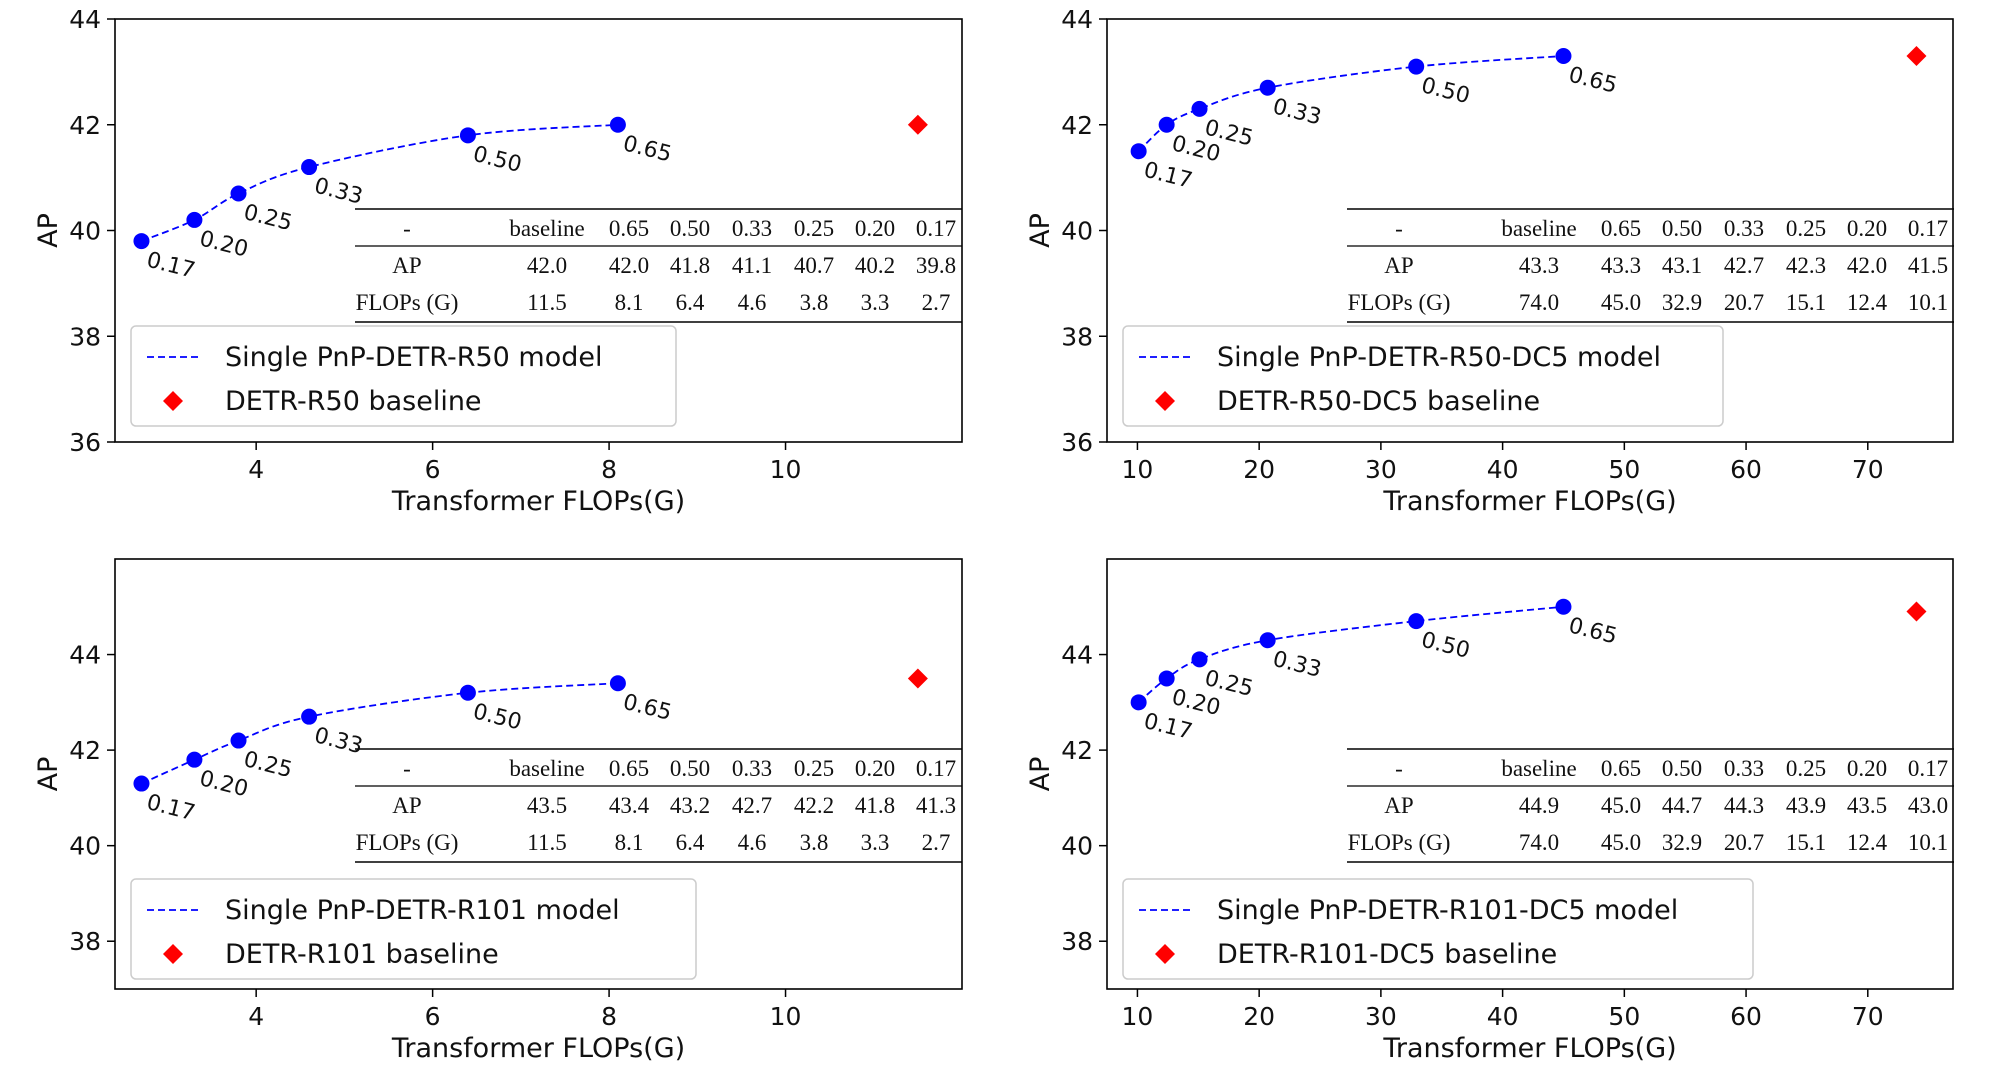 The width and height of the screenshot is (1999, 1068). Describe the element at coordinates (1621, 842) in the screenshot. I see `table-cell: 45.0` at that location.